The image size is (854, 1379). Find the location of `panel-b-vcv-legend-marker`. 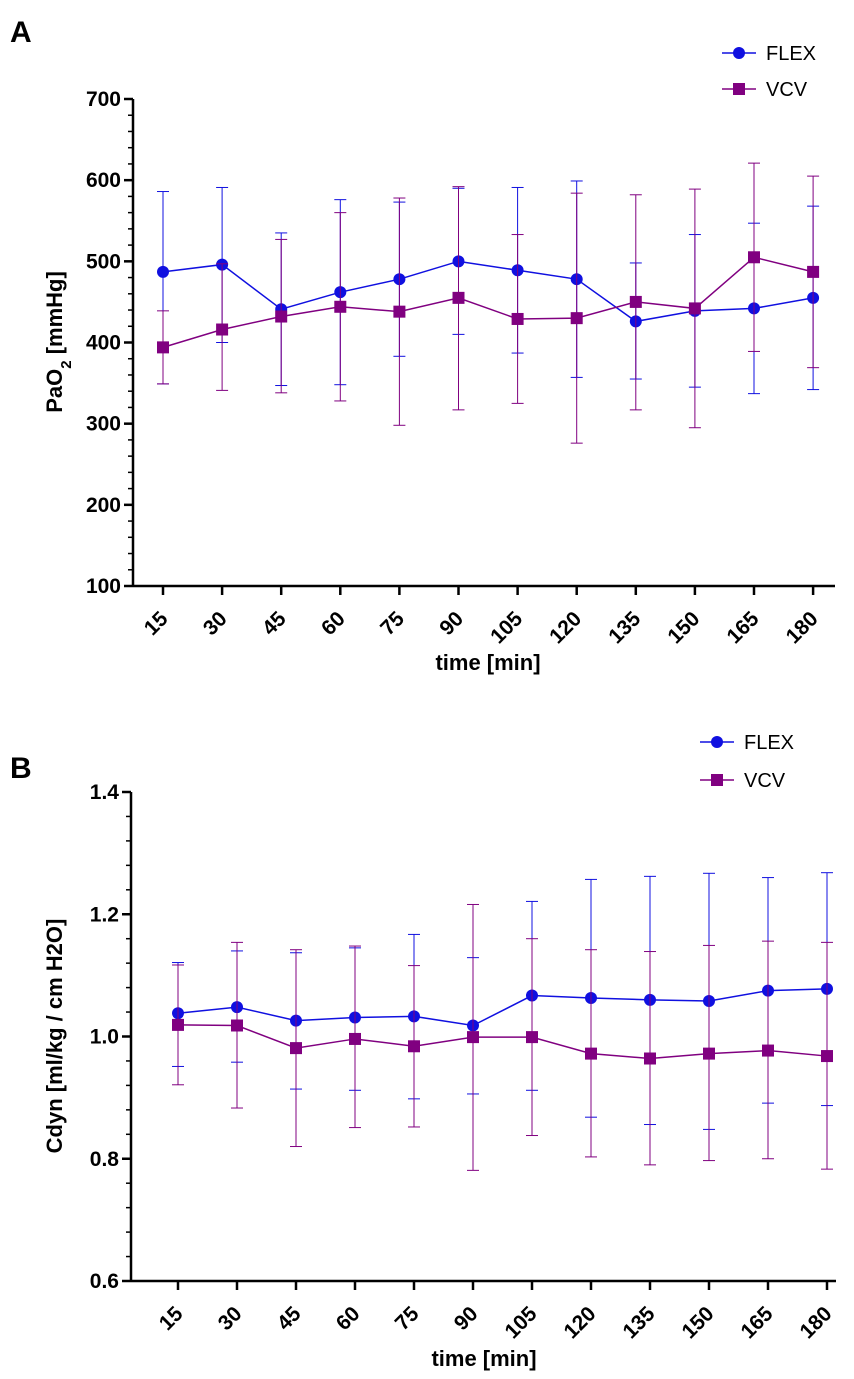

panel-b-vcv-legend-marker is located at coordinates (717, 780).